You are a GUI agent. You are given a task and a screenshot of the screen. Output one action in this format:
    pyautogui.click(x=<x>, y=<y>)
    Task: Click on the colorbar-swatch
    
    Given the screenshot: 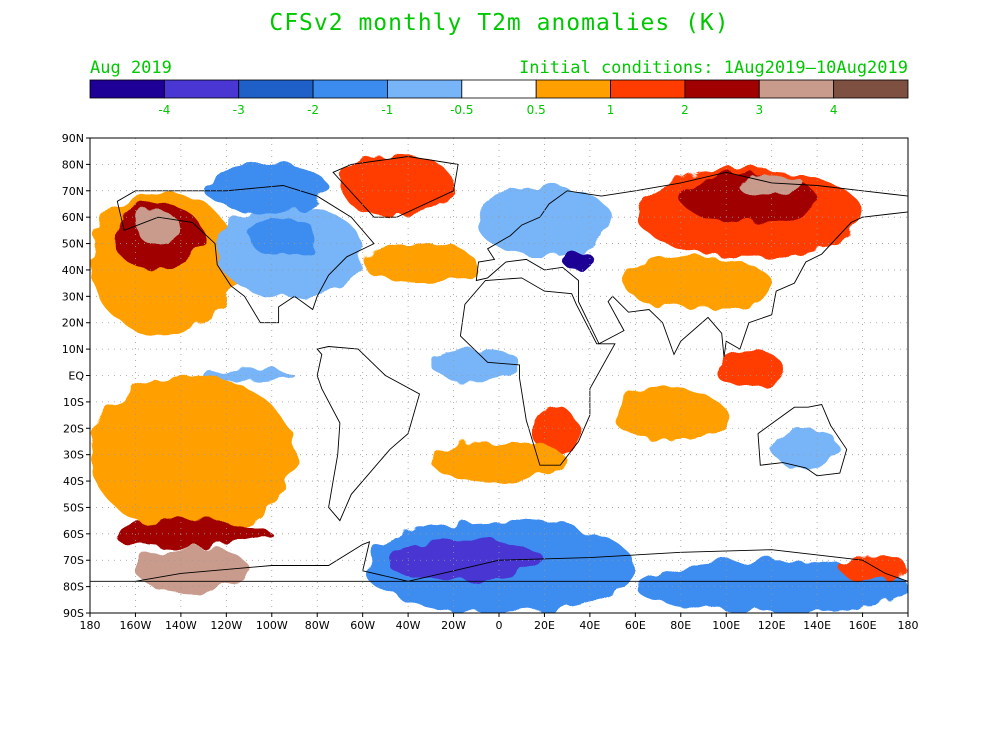 What is the action you would take?
    pyautogui.click(x=871, y=89)
    